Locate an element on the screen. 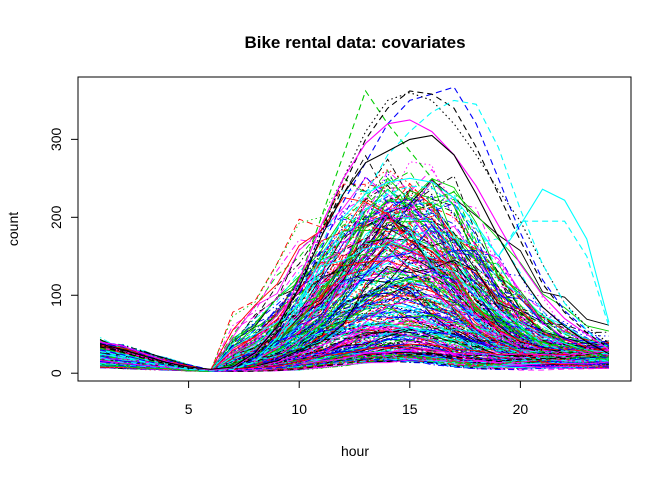 The image size is (672, 480). y-axis-label: count is located at coordinates (13, 229).